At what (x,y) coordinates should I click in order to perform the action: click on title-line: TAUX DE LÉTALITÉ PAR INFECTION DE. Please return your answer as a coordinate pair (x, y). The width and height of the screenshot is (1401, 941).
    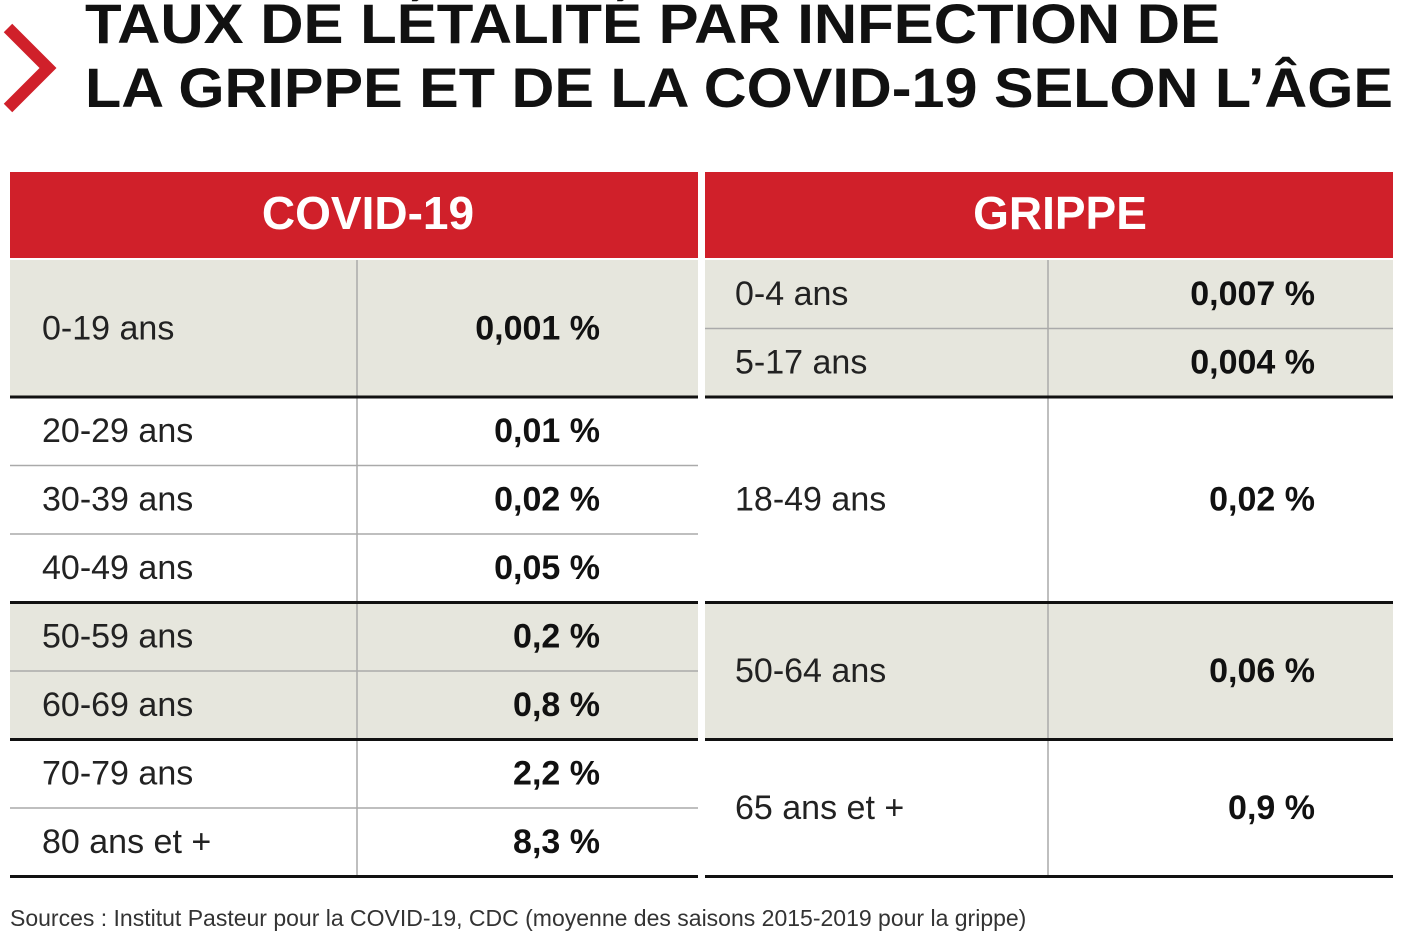
    Looking at the image, I should click on (652, 27).